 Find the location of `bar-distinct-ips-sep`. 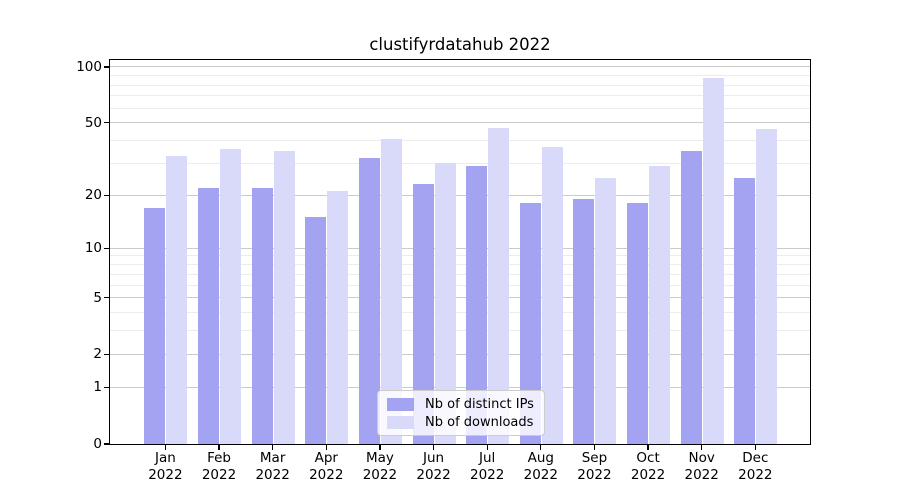

bar-distinct-ips-sep is located at coordinates (584, 321).